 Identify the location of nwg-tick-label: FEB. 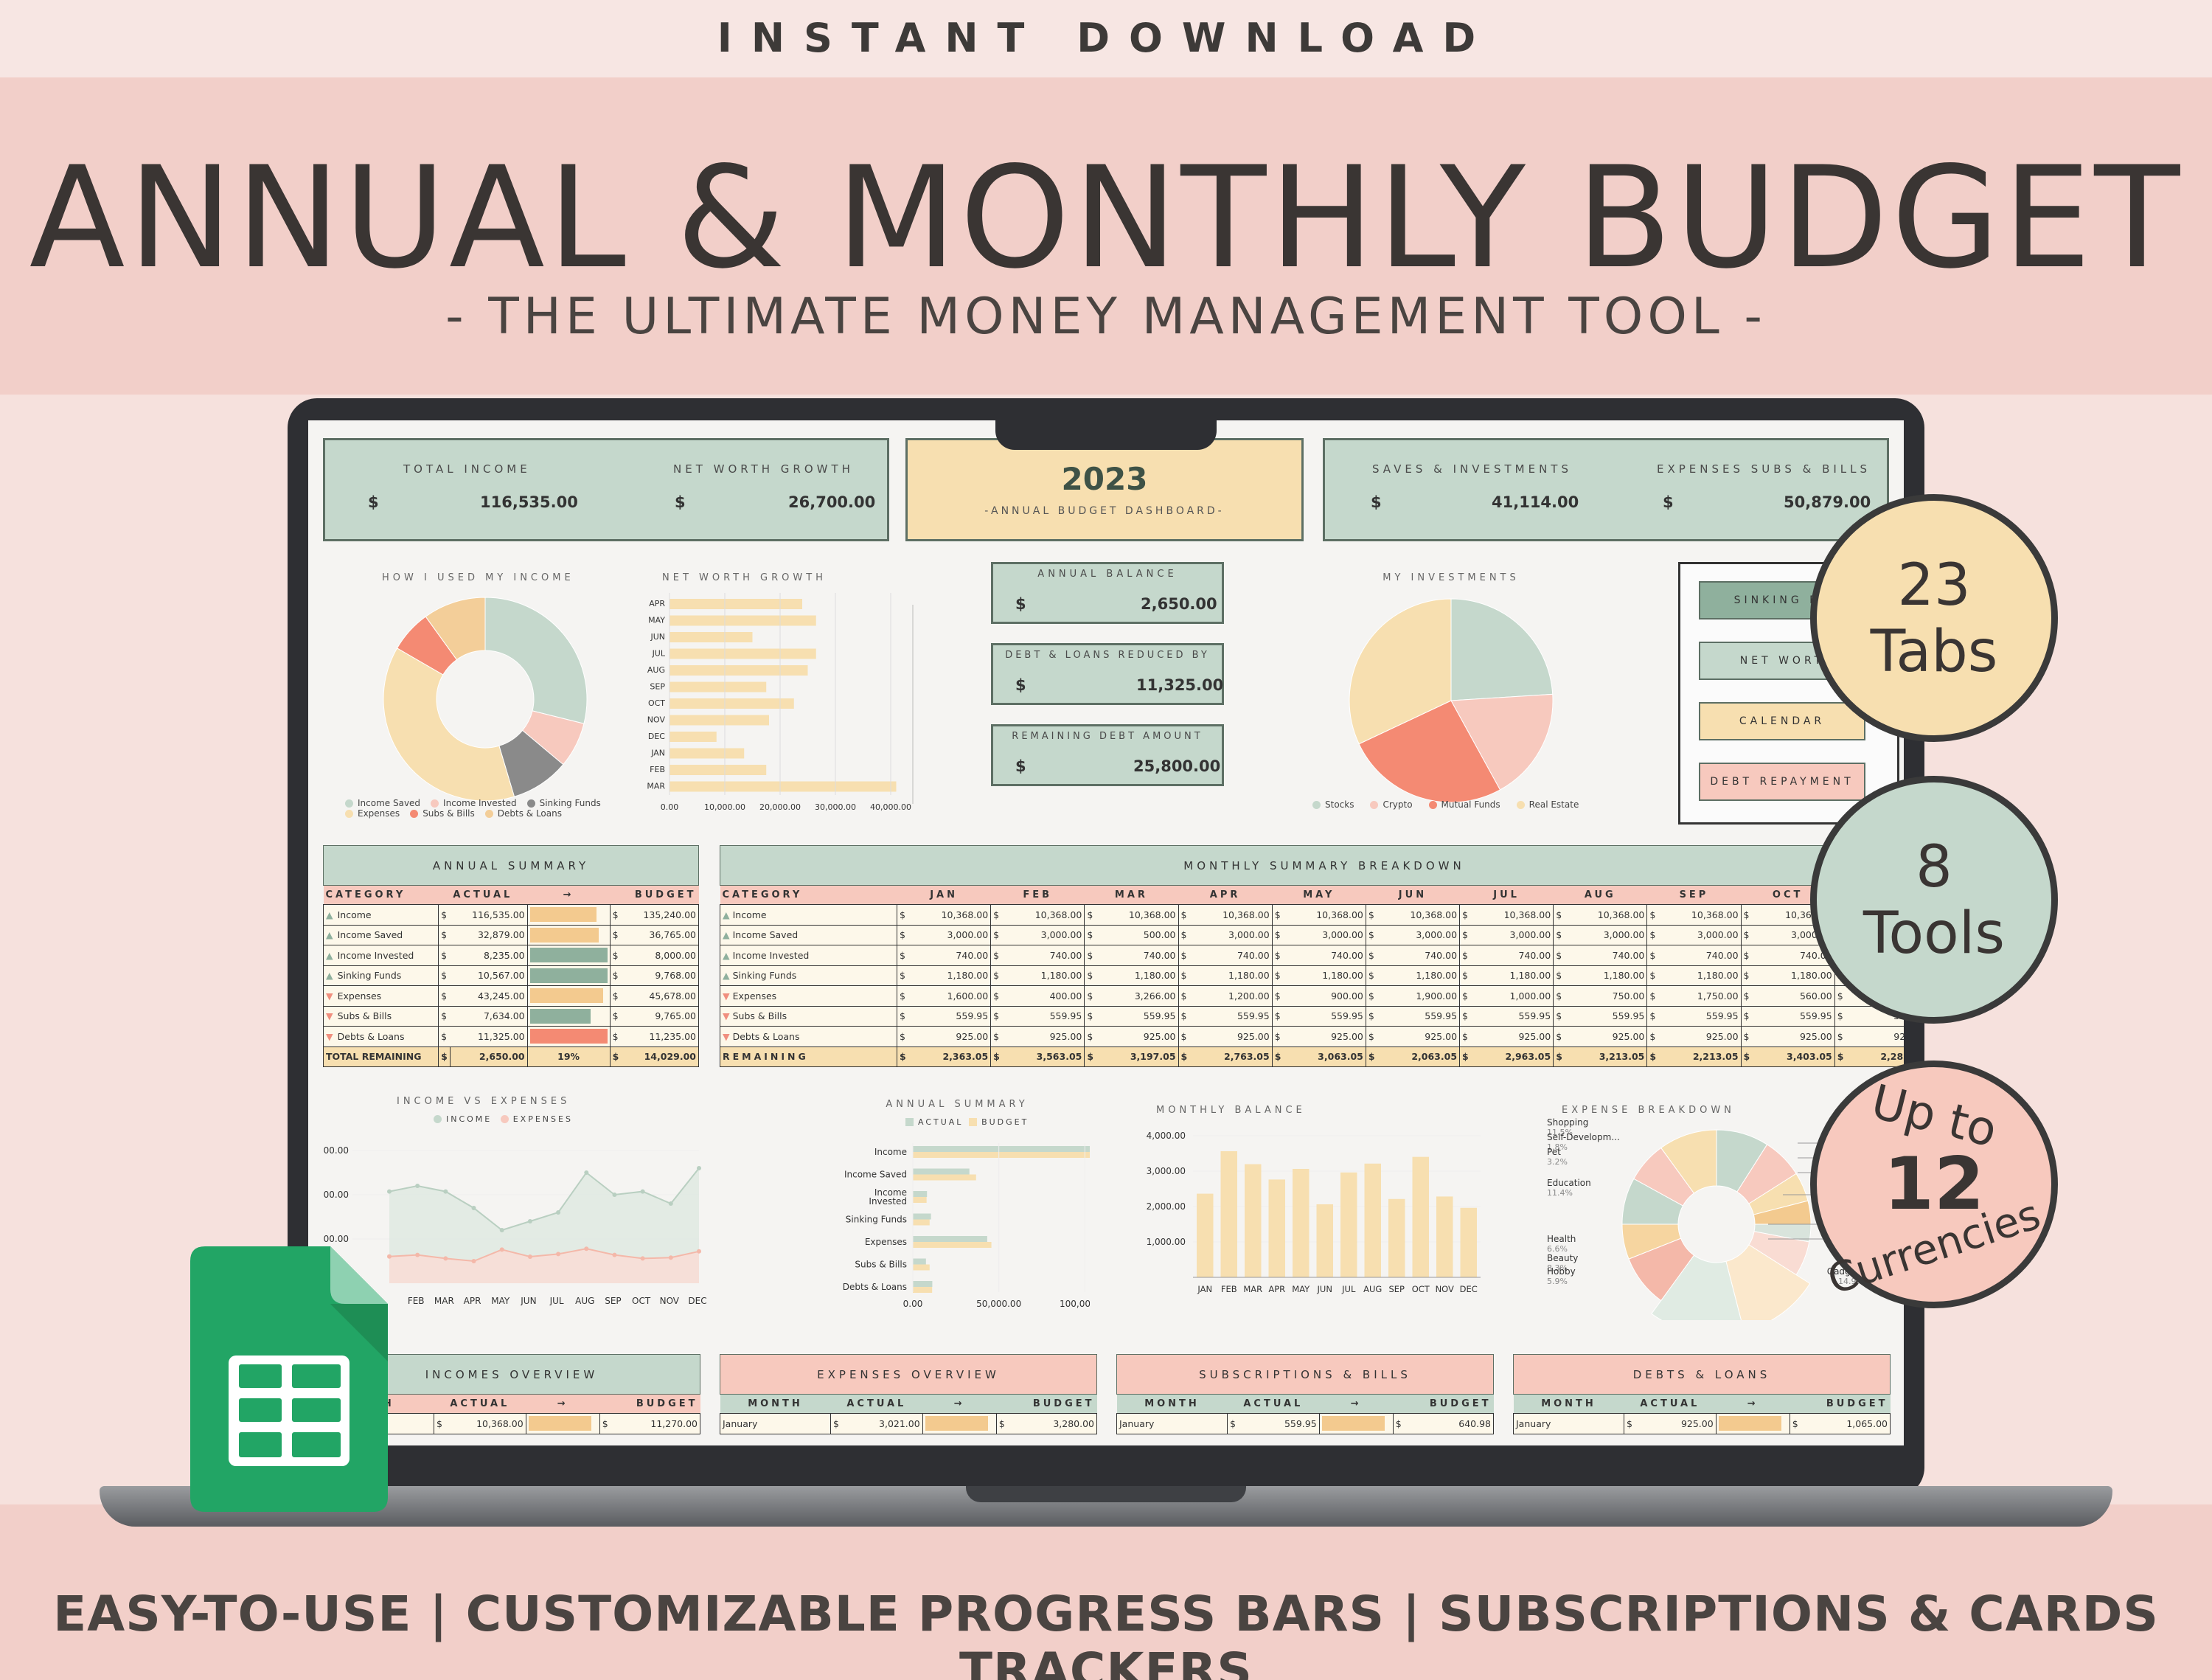
(657, 769).